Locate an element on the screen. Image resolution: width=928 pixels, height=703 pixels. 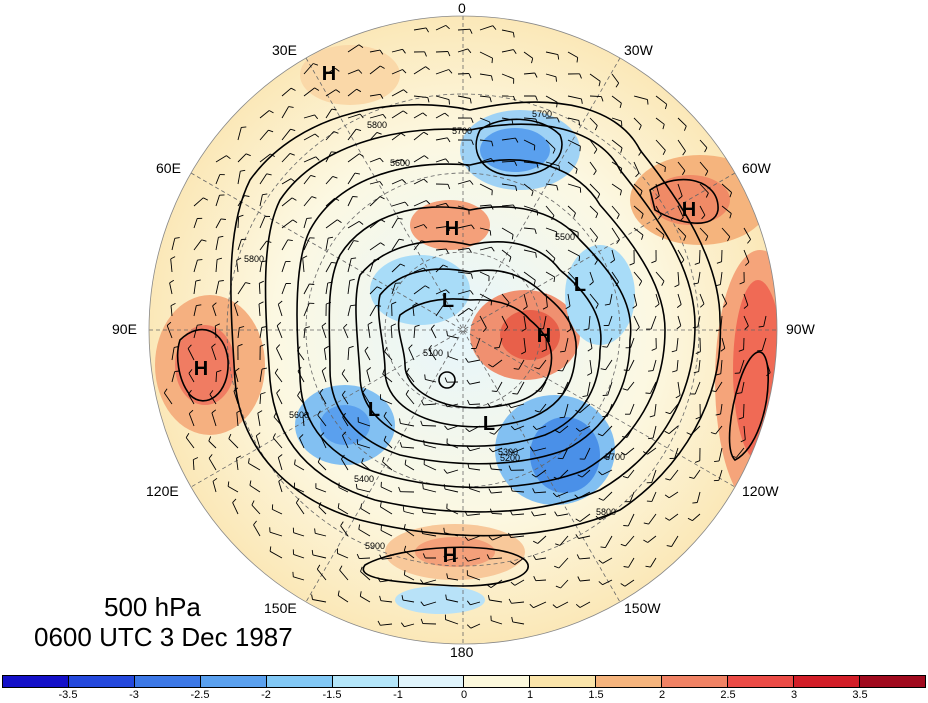
lon-label-120w: 120W is located at coordinates (760, 491).